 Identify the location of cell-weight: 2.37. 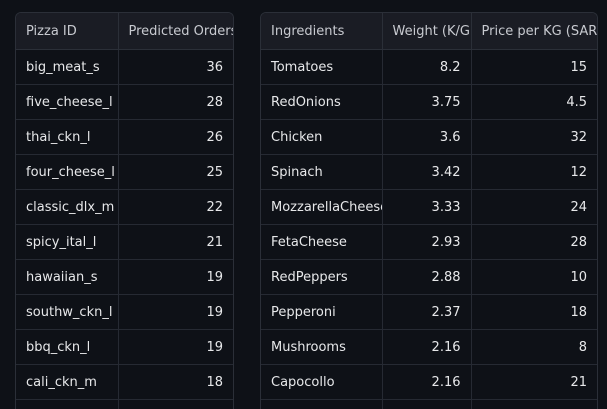
(427, 312).